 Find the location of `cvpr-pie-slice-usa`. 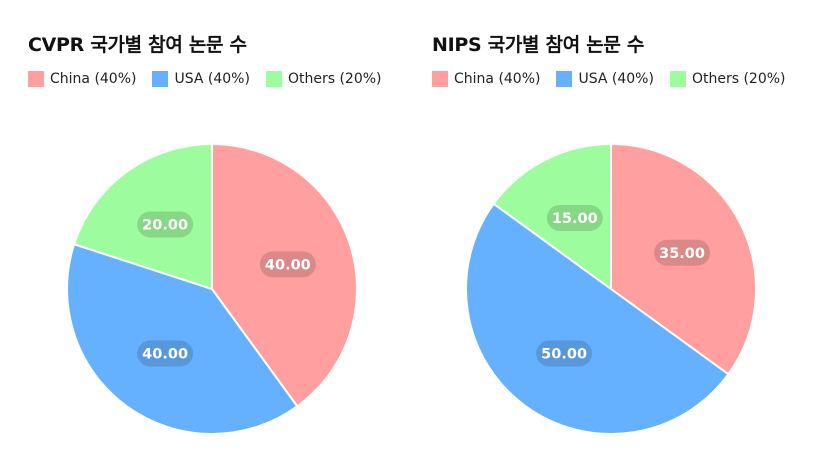

cvpr-pie-slice-usa is located at coordinates (182, 338).